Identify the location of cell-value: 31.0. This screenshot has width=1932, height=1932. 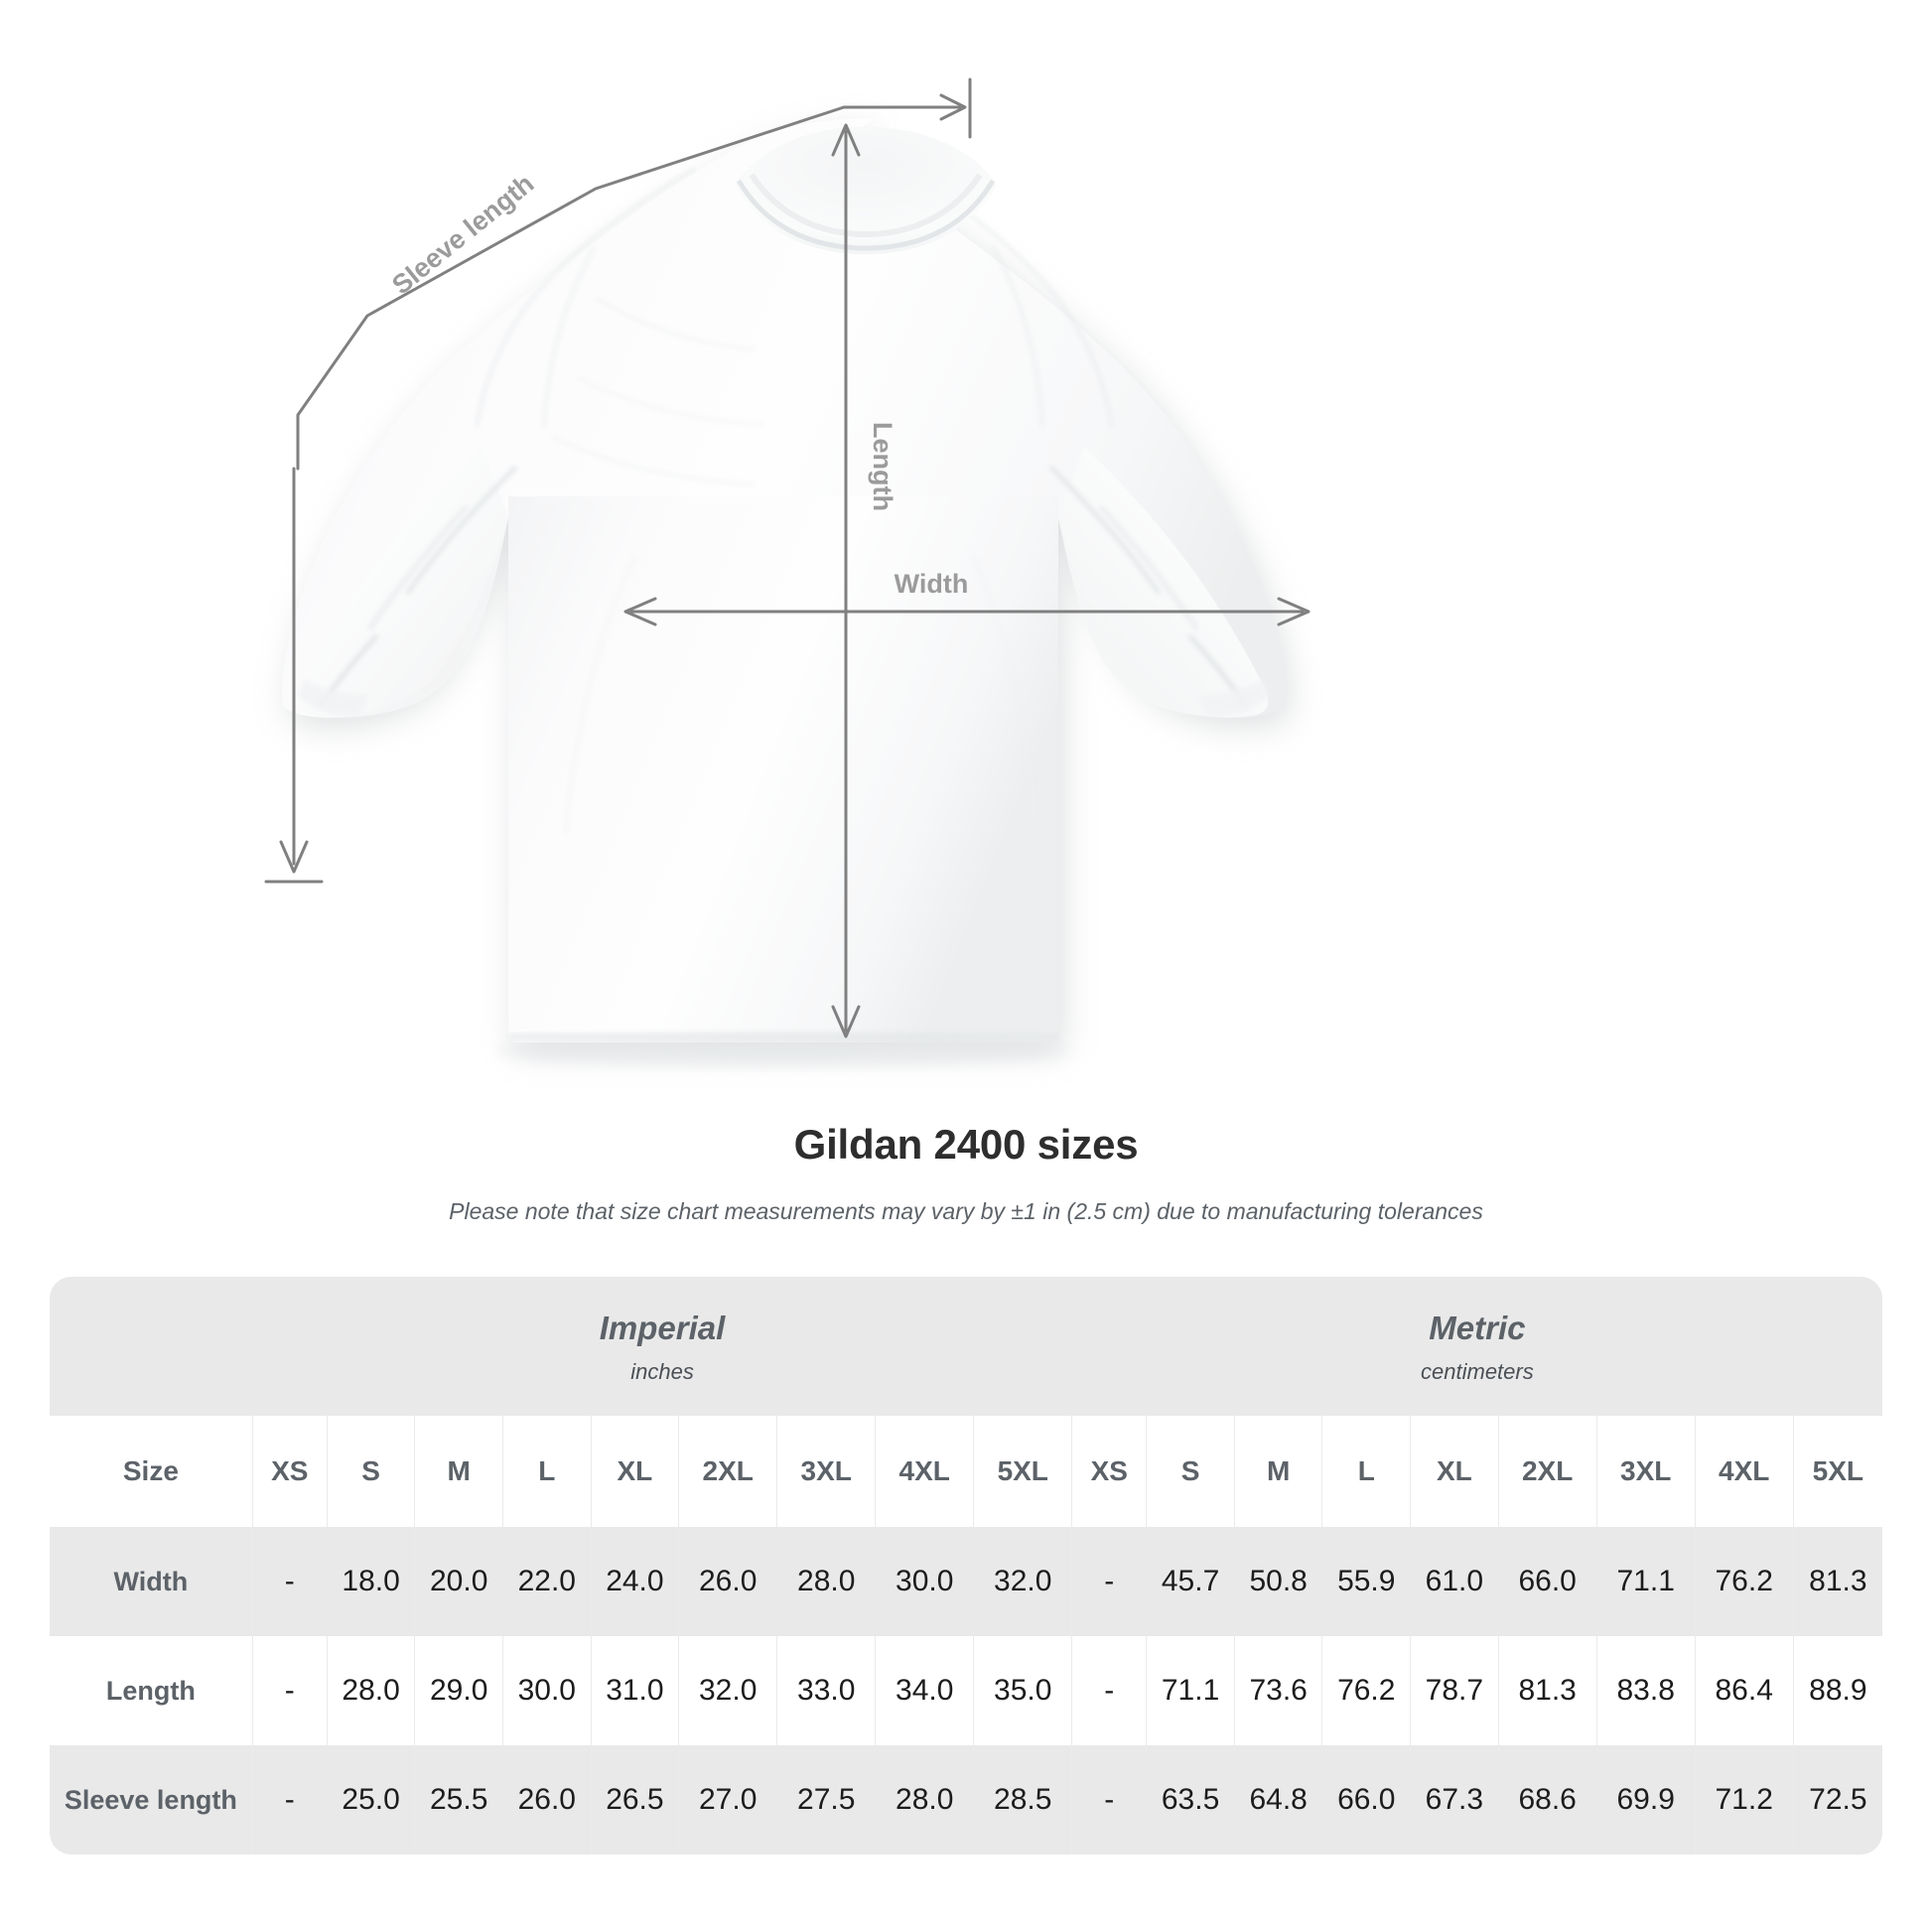
(635, 1690).